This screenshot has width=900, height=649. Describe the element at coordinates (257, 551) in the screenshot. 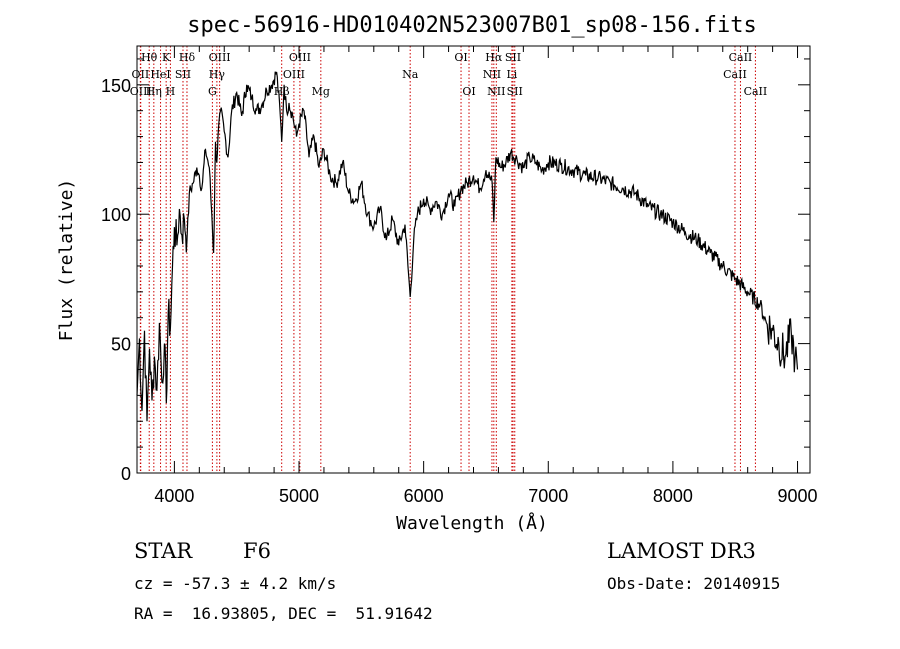

I see `spectral-subclass: F6` at that location.